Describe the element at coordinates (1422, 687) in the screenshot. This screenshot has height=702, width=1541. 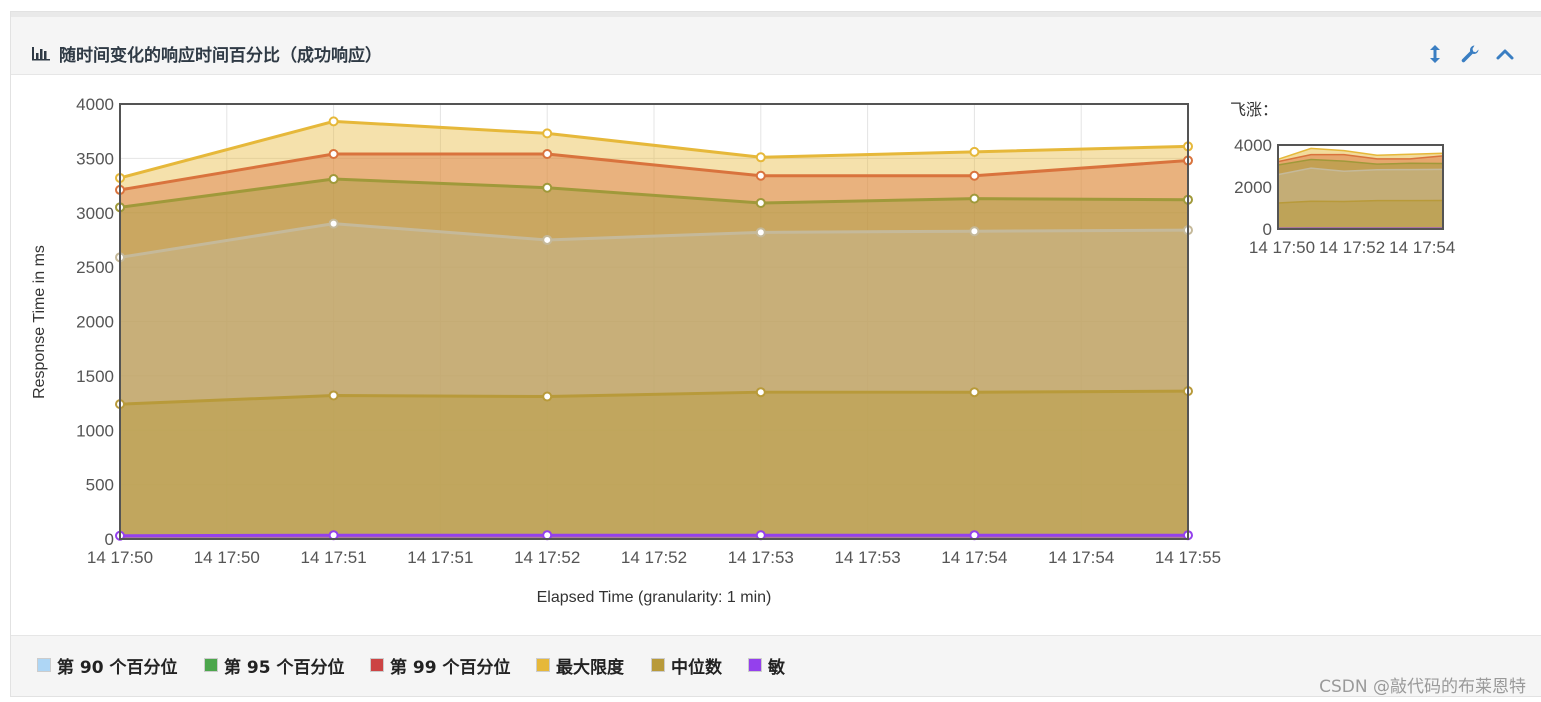
I see `watermark: CSDN @敲代码的布莱恩特` at that location.